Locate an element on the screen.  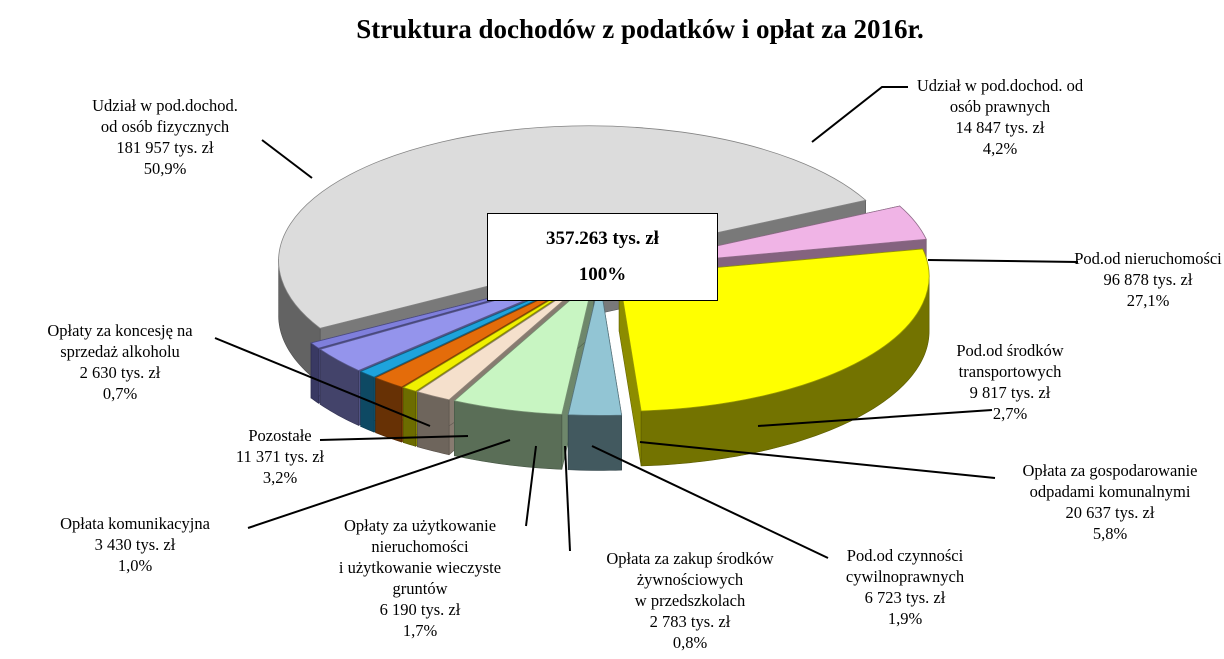
category-label: Pod.od czynności cywilnoprawnych is located at coordinates (905, 566).